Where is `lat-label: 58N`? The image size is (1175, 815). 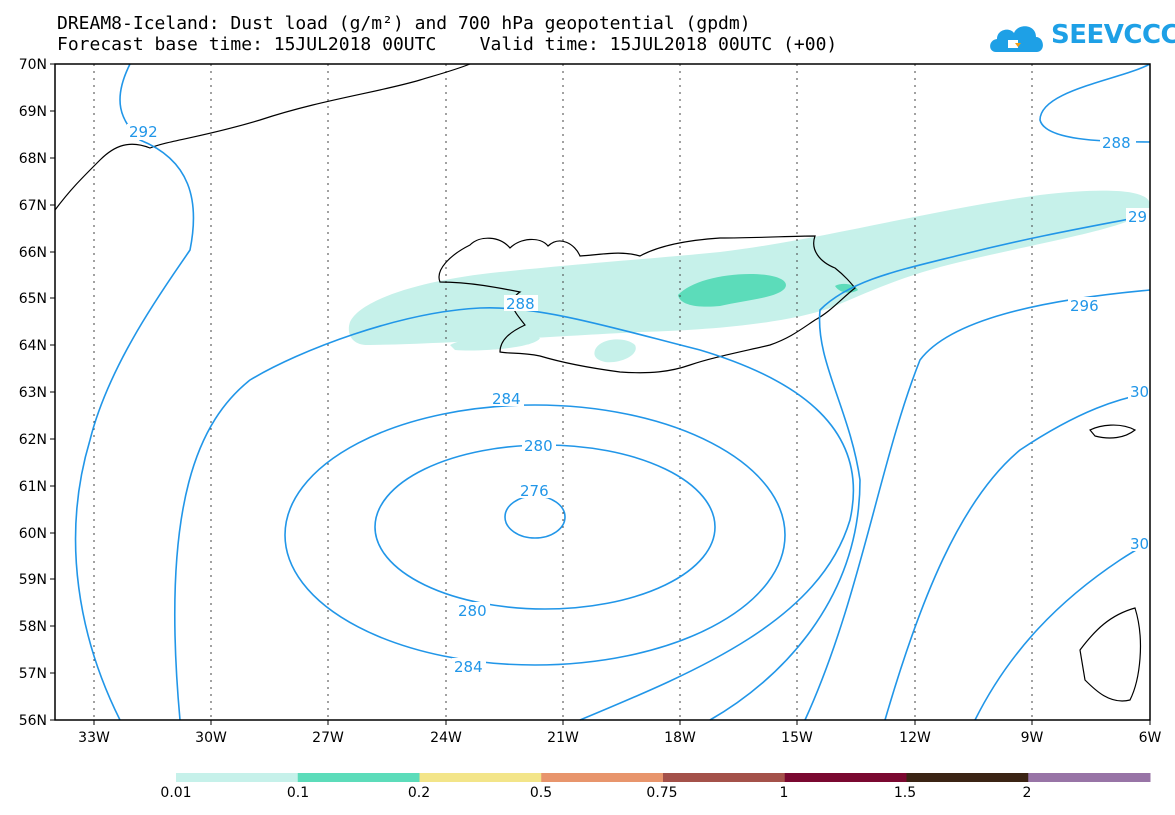
lat-label: 58N is located at coordinates (33, 627).